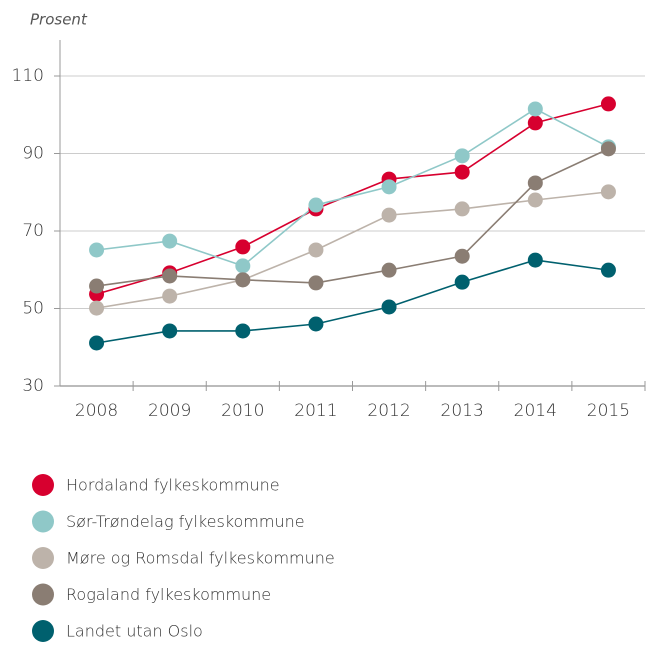 The height and width of the screenshot is (645, 650). I want to click on x-tick-label: 2012, so click(388, 411).